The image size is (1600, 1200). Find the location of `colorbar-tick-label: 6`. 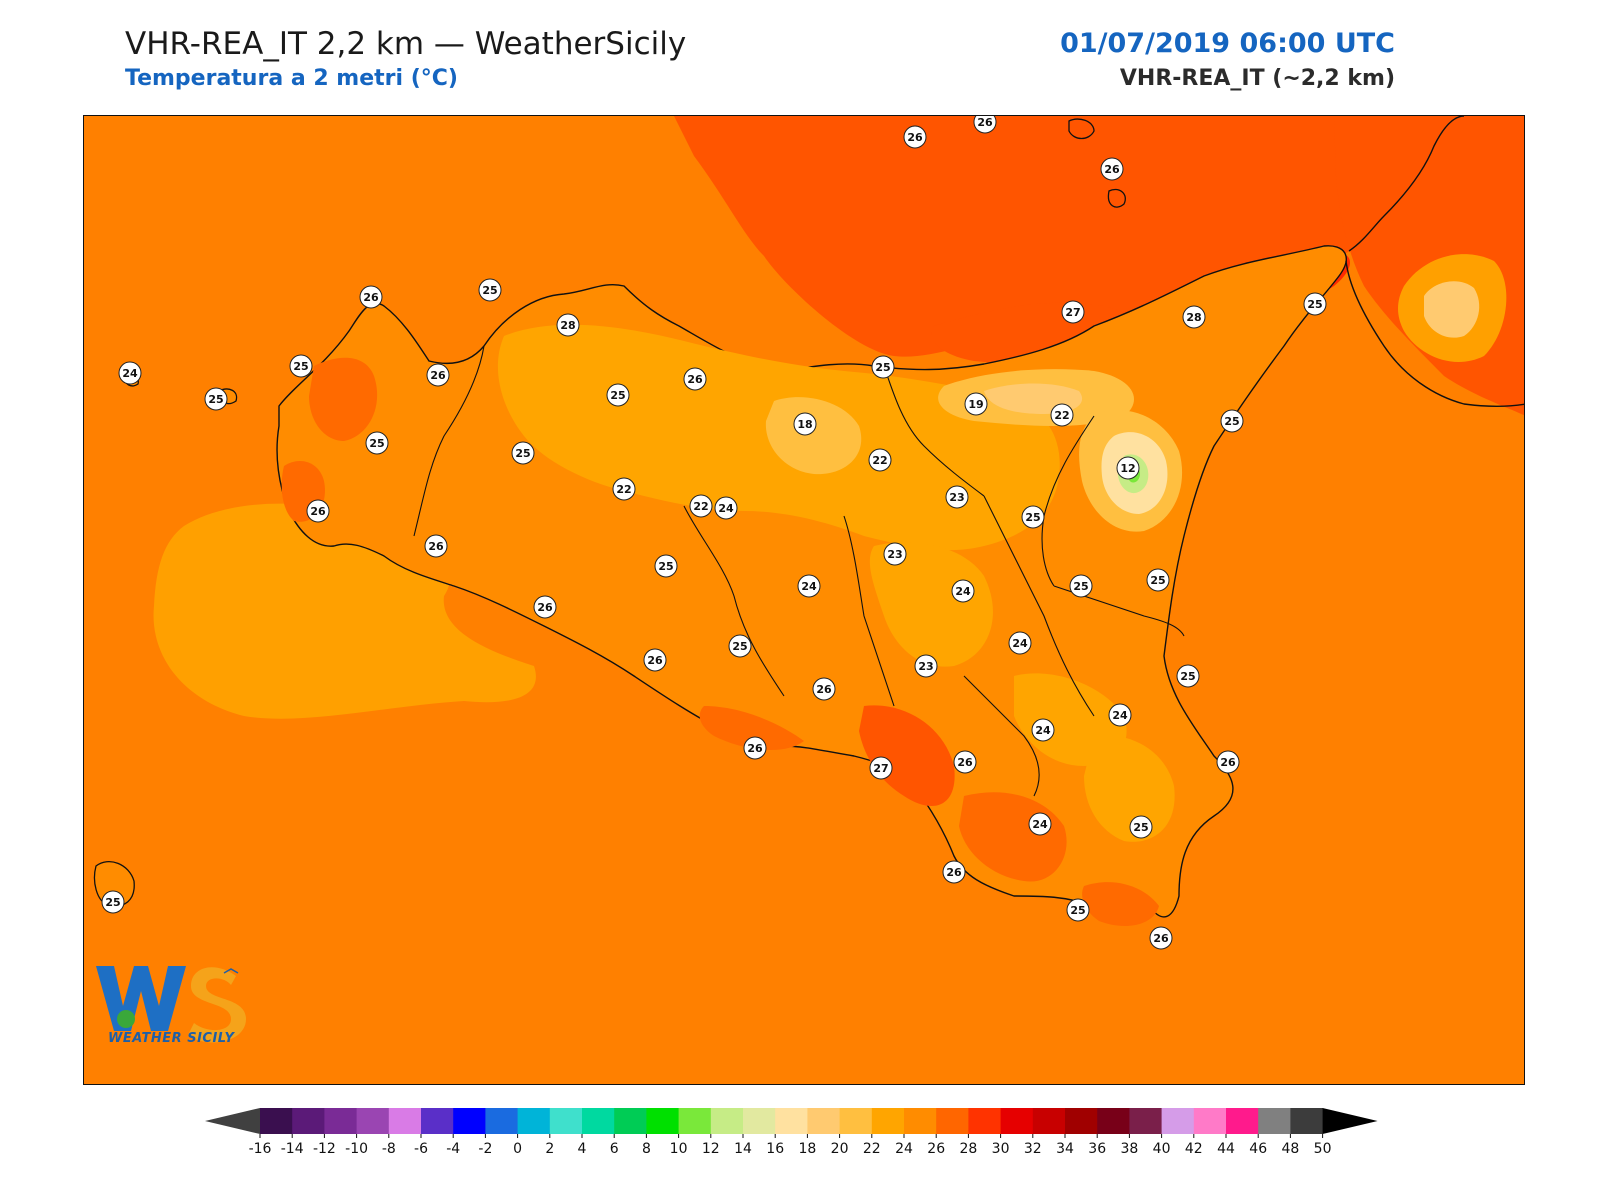

colorbar-tick-label: 6 is located at coordinates (614, 1149).